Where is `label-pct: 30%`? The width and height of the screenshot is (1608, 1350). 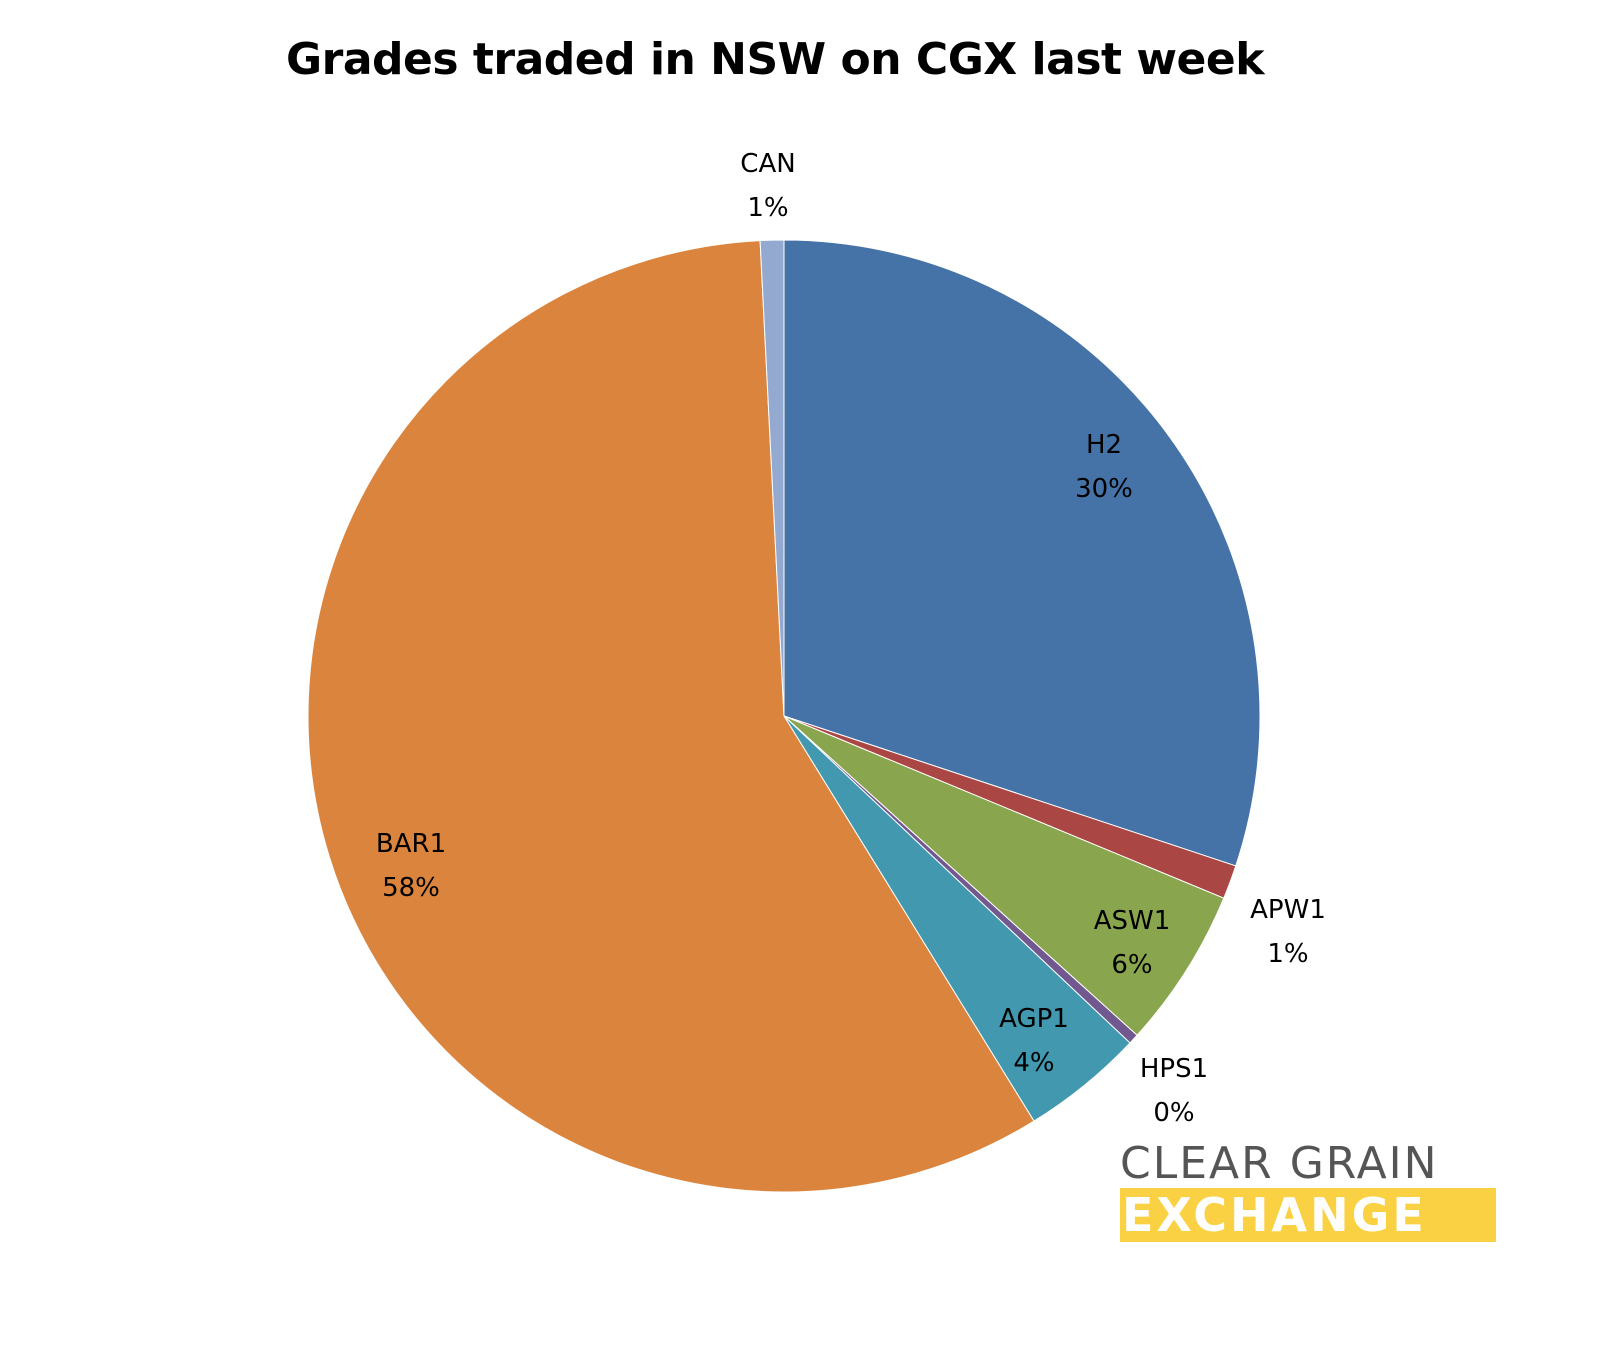 label-pct: 30% is located at coordinates (1104, 489).